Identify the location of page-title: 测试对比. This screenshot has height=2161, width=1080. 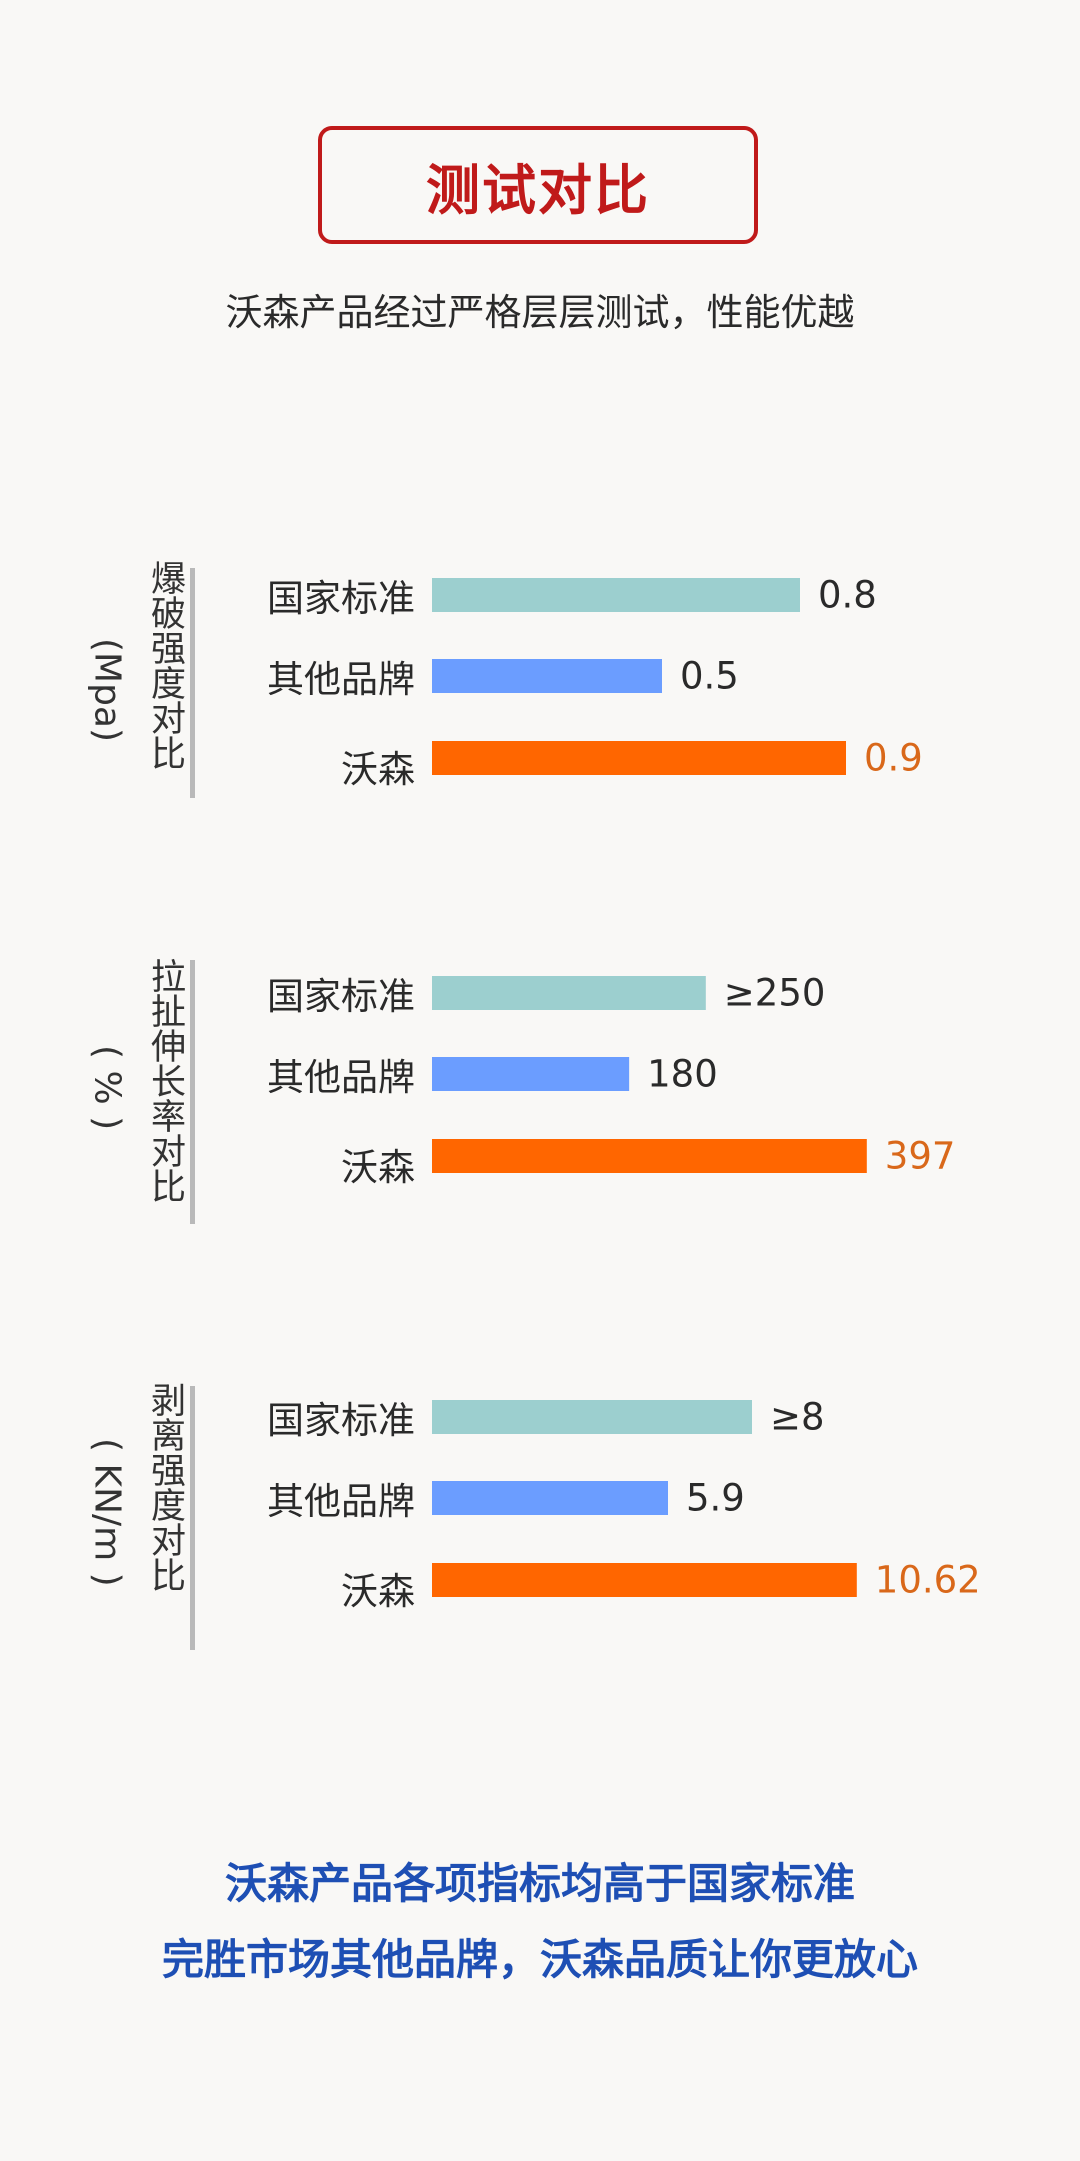
(538, 185).